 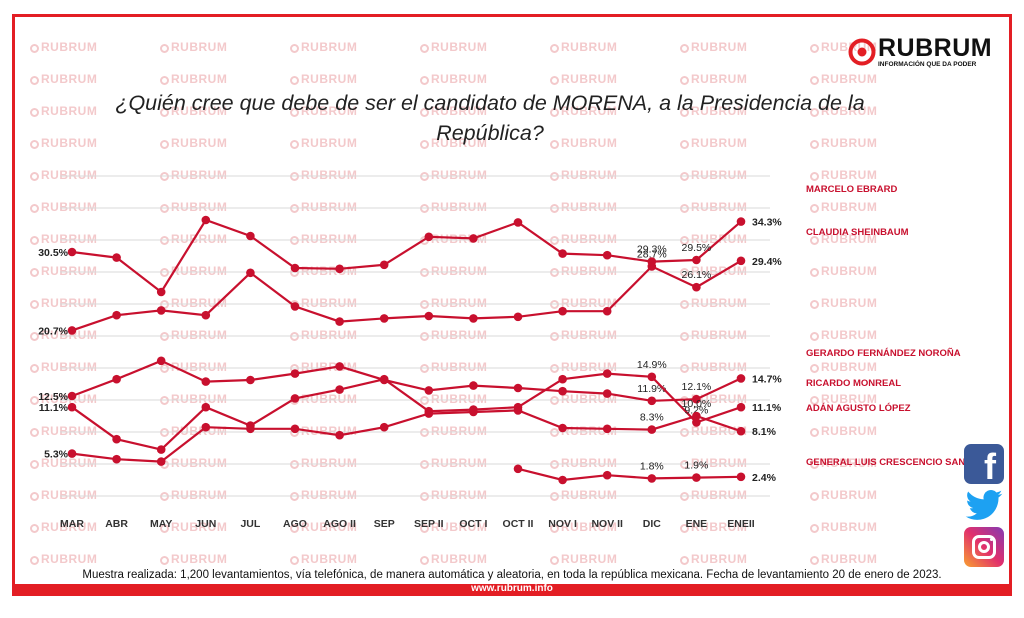 I want to click on x-tick-label: AGO II, so click(x=339, y=524).